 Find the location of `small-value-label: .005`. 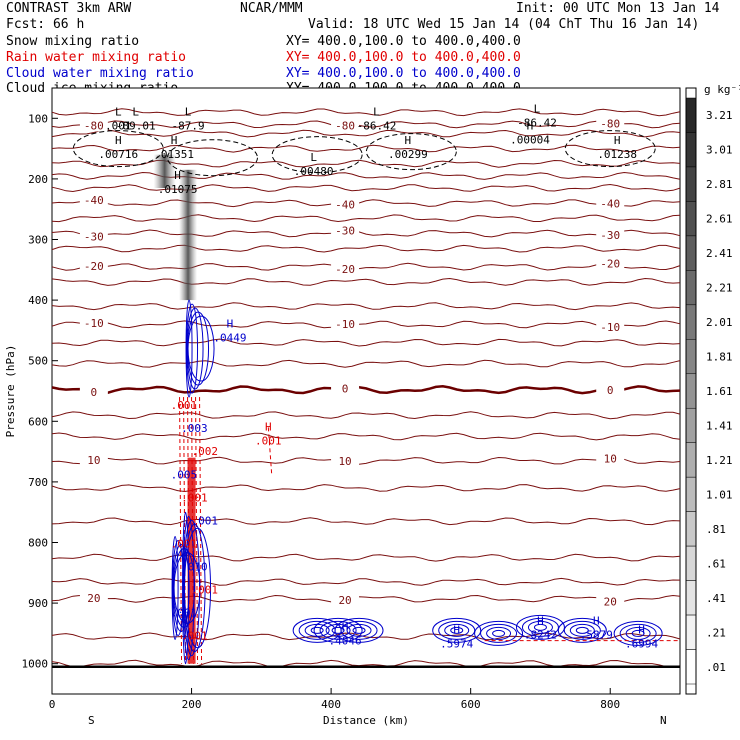

small-value-label: .005 is located at coordinates (184, 474).